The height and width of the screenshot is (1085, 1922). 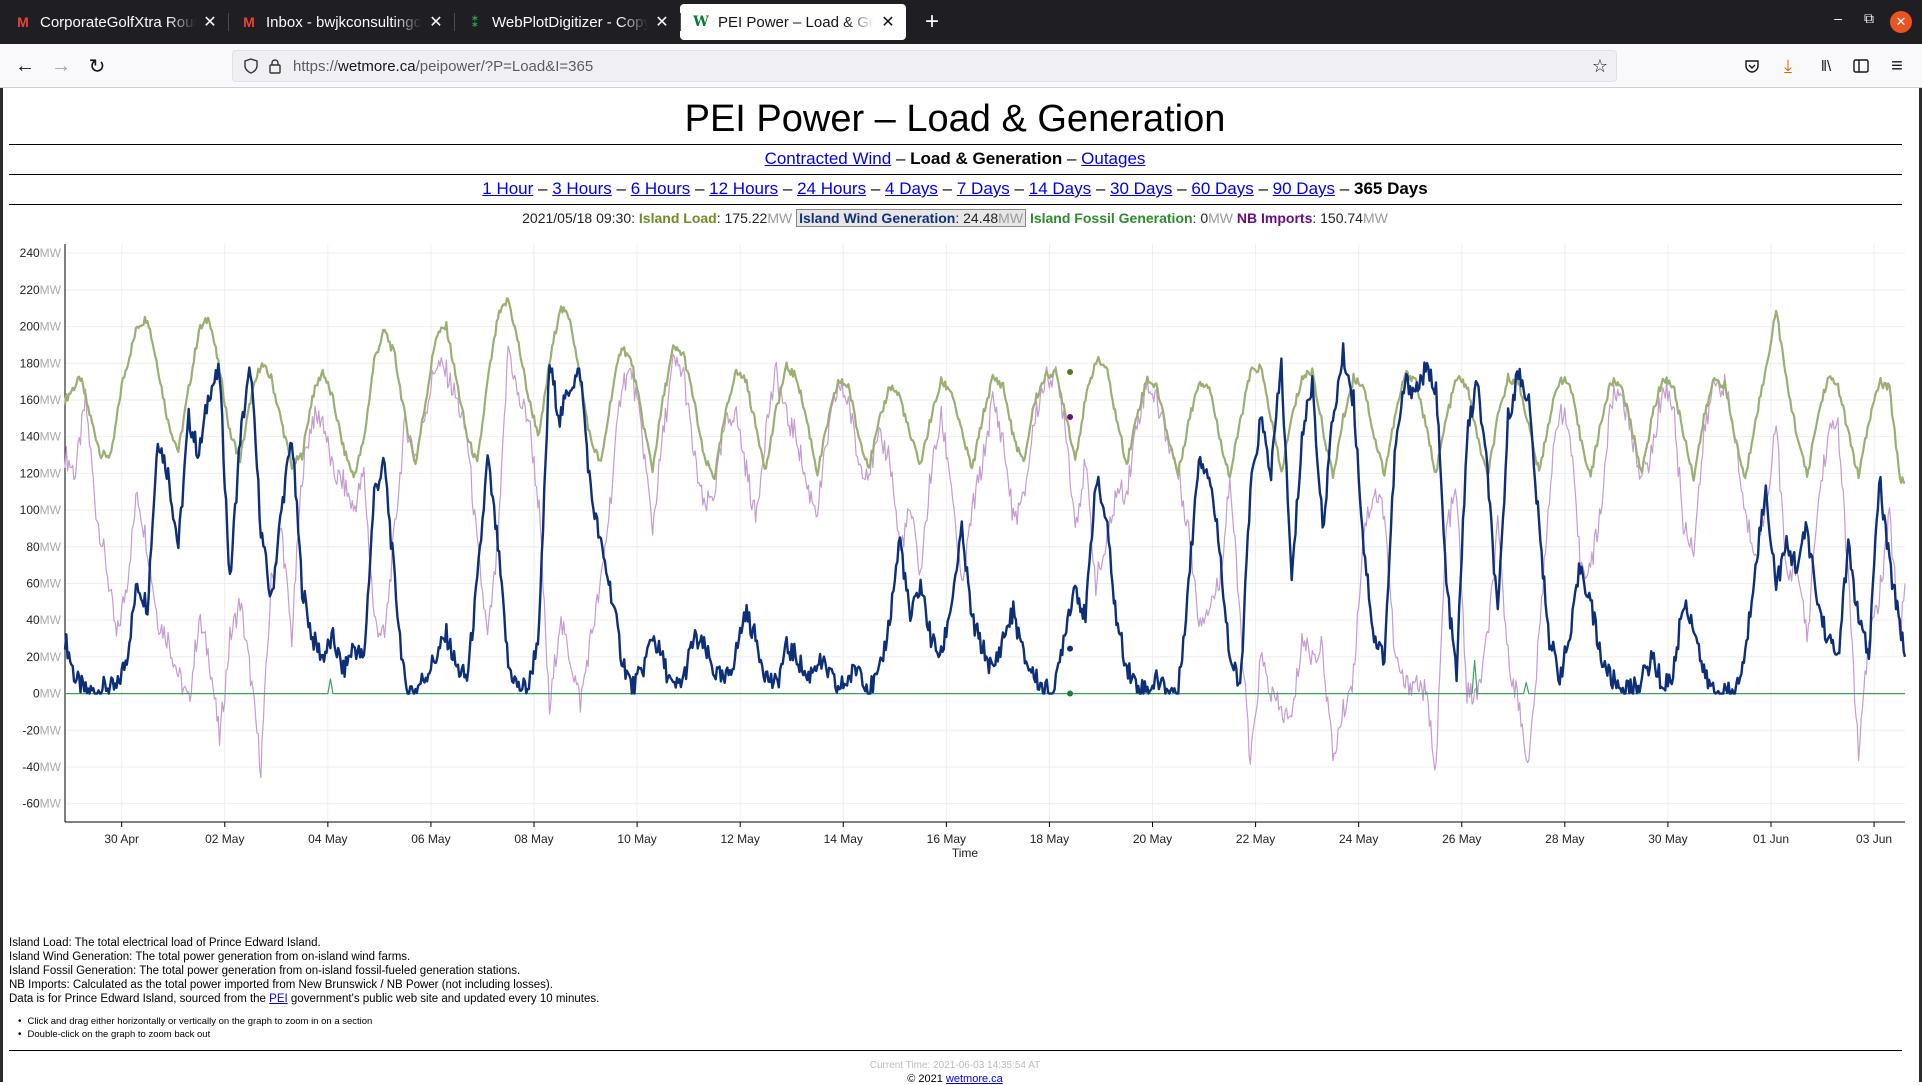 What do you see at coordinates (41, 290) in the screenshot?
I see `y-tick-label: 220MW` at bounding box center [41, 290].